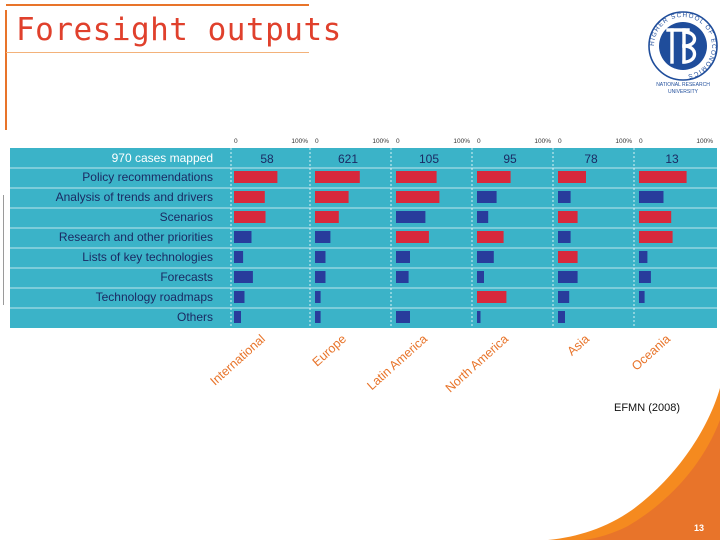  What do you see at coordinates (157, 5) in the screenshot?
I see `title-top-rule` at bounding box center [157, 5].